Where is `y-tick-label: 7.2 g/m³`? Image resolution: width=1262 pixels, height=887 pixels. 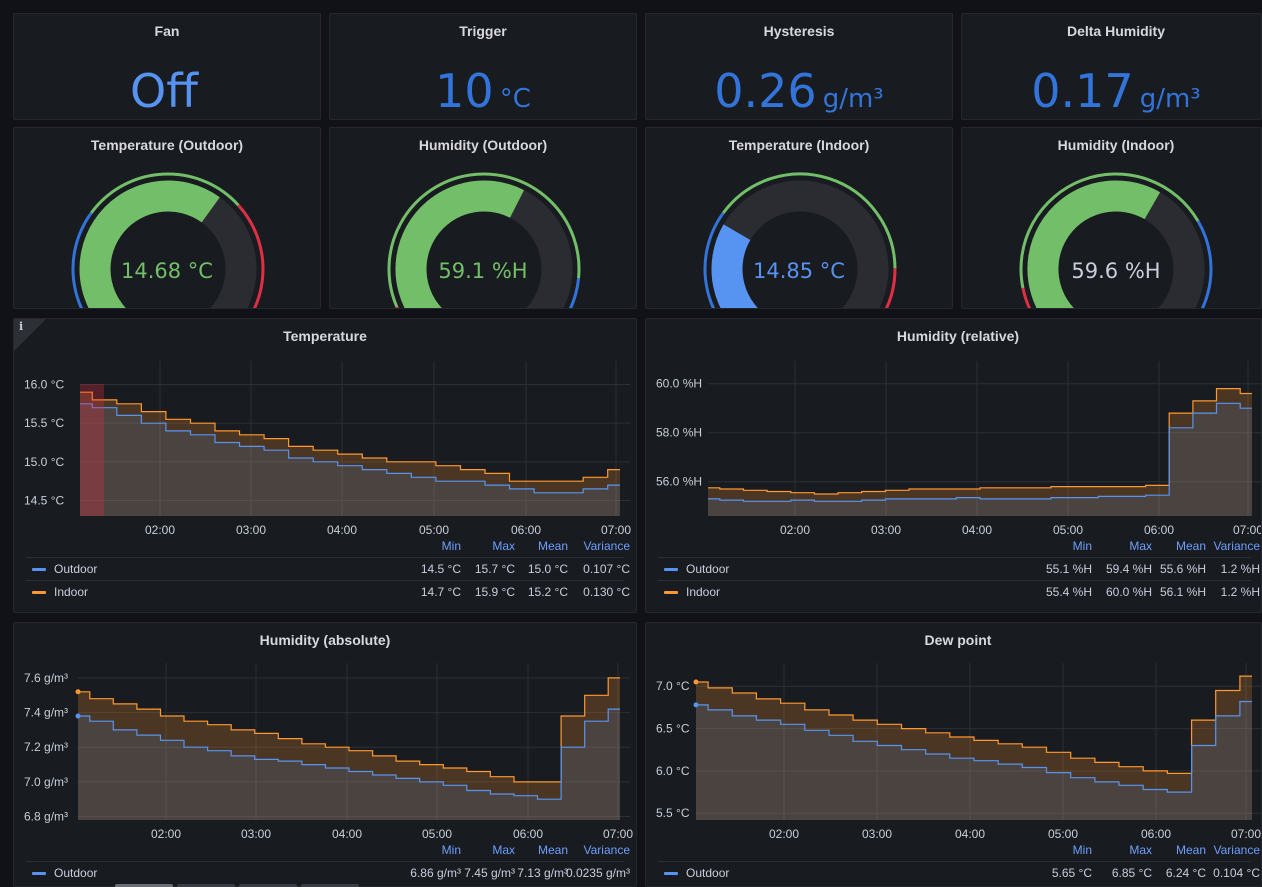
y-tick-label: 7.2 g/m³ is located at coordinates (46, 747).